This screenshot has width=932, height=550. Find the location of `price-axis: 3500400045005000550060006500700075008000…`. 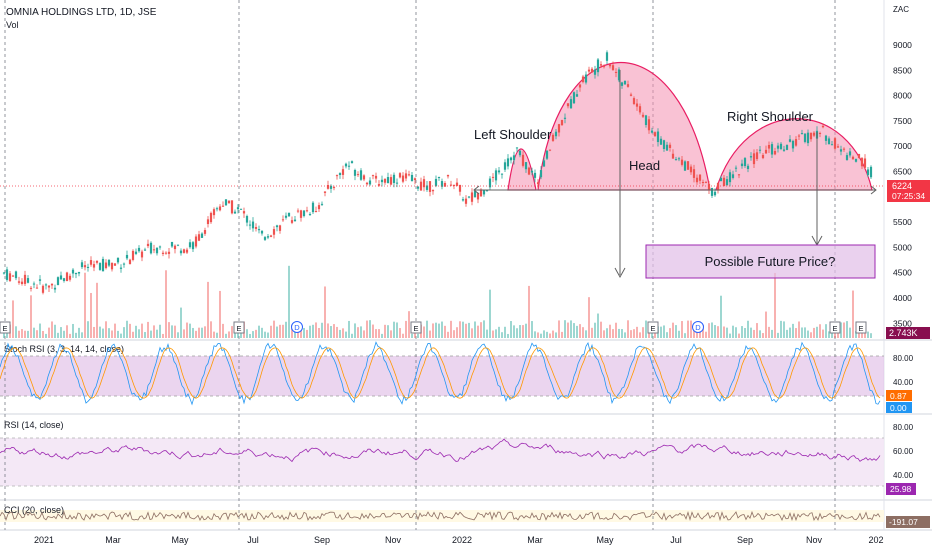

price-axis: 3500400045005000550060006500700075008000… is located at coordinates (902, 184).